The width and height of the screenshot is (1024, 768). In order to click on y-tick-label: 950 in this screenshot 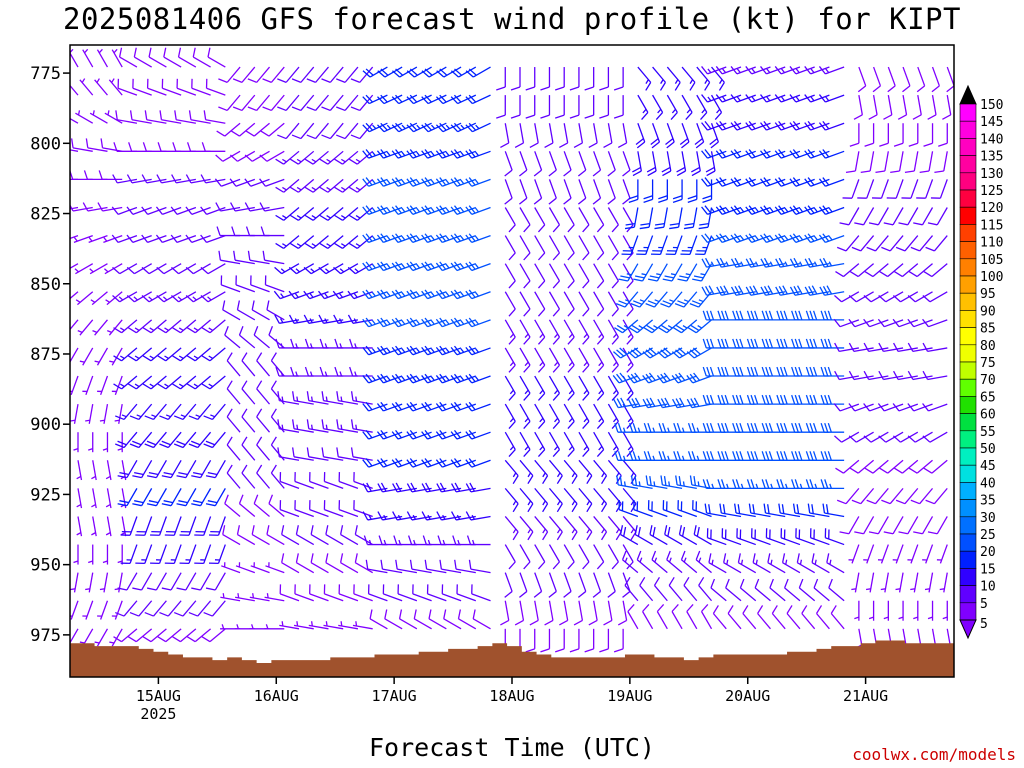, I will do `click(45, 566)`.